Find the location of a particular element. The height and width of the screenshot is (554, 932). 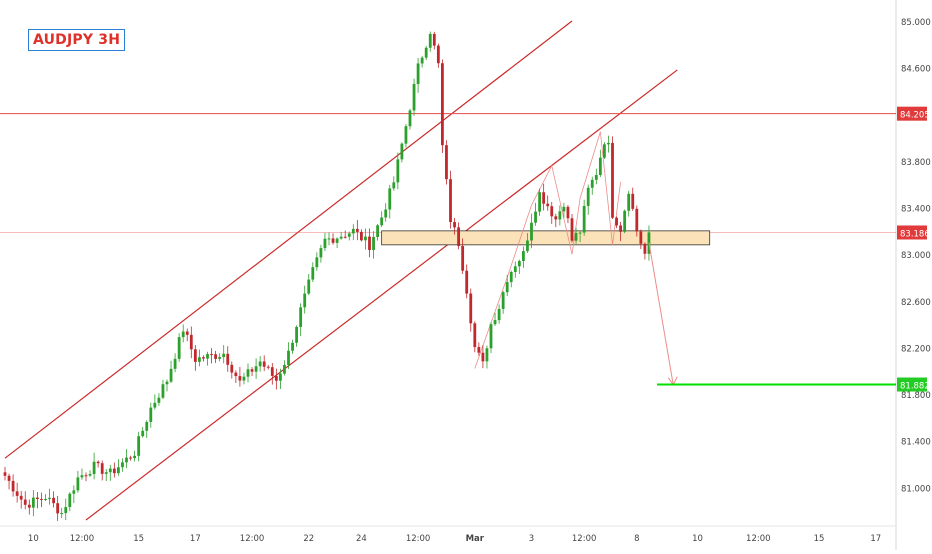

price-tag-target-bg is located at coordinates (912, 384).